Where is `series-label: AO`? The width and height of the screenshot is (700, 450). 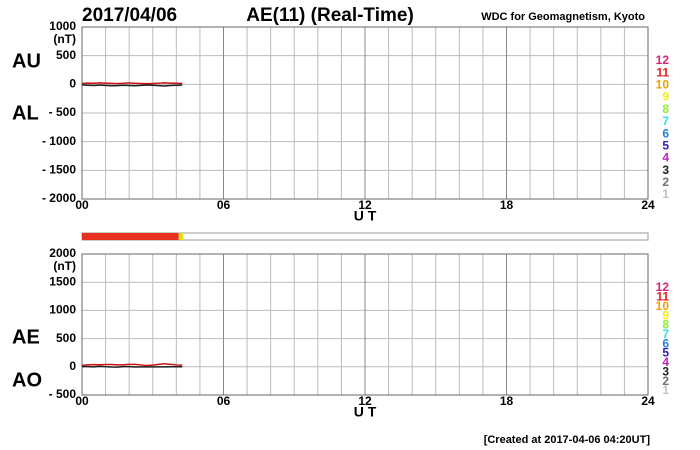 series-label: AO is located at coordinates (27, 380).